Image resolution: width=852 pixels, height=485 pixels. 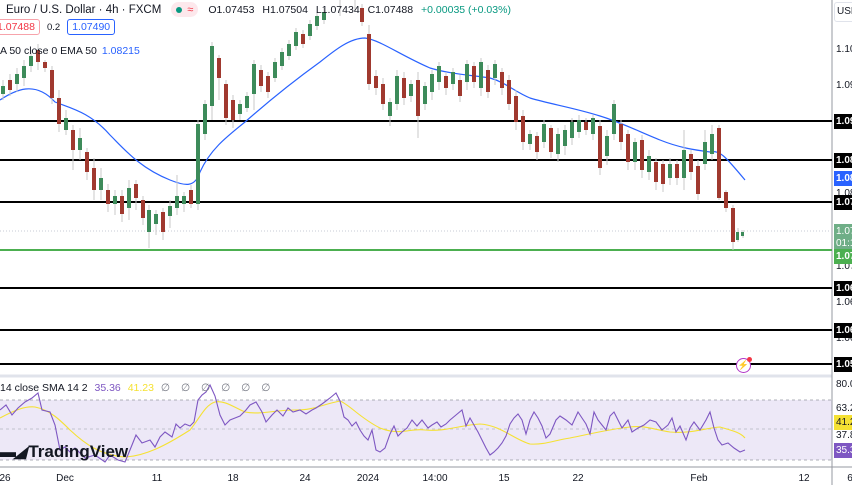 I want to click on rsi-label: 14 close SMA 14 2, so click(x=44, y=388).